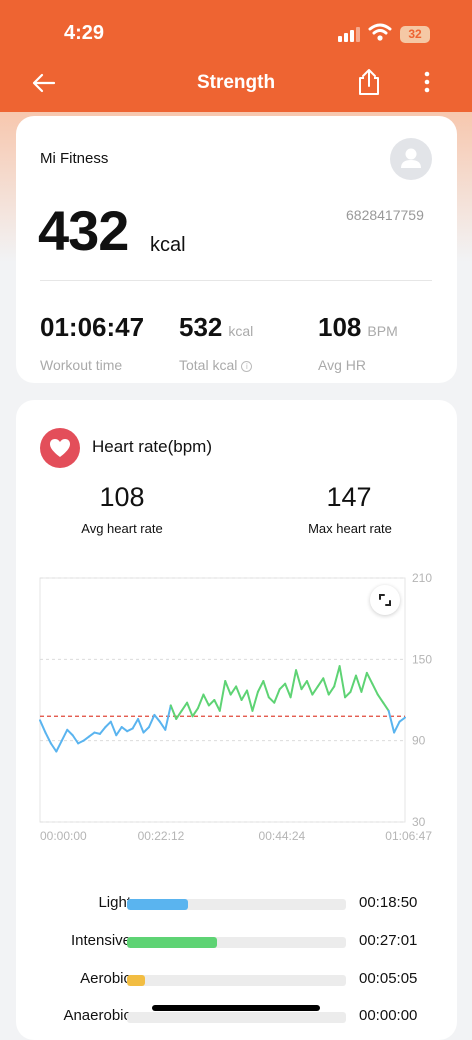  What do you see at coordinates (419, 822) in the screenshot?
I see `y-tick-label: 30` at bounding box center [419, 822].